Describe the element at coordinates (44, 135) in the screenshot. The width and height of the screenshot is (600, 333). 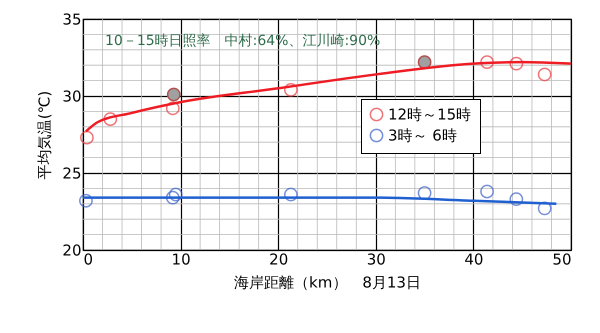
I see `y-axis-title: 平均気温(℃)` at that location.